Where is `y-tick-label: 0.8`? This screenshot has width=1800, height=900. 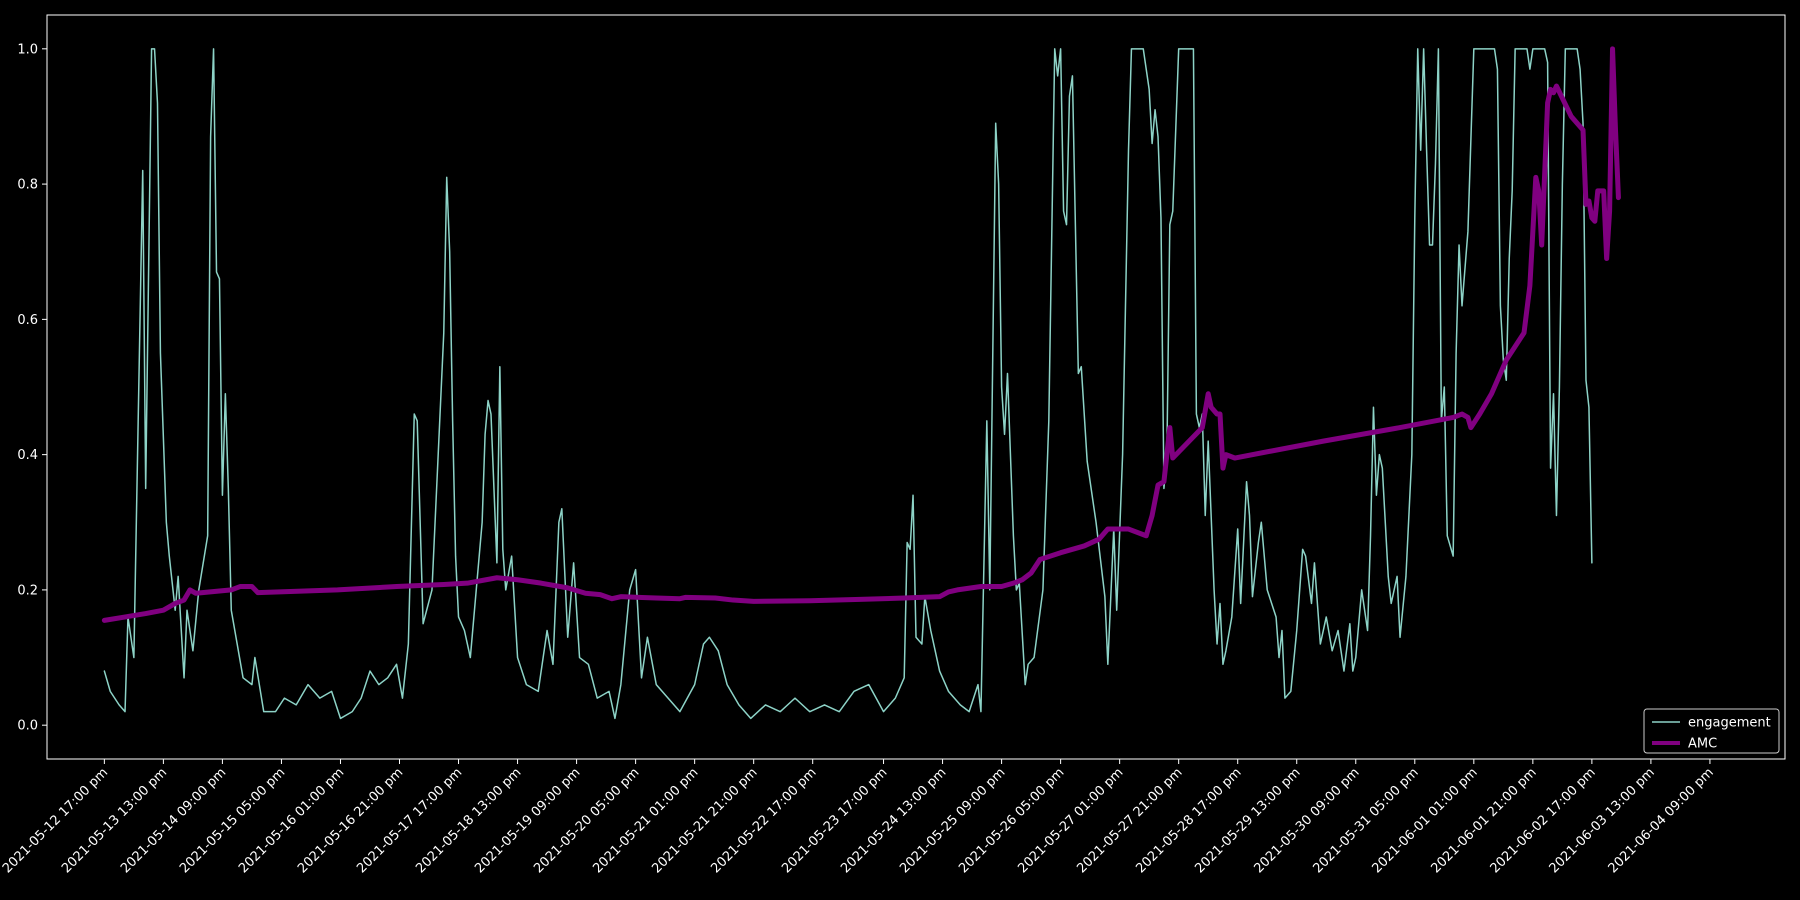 y-tick-label: 0.8 is located at coordinates (27, 185).